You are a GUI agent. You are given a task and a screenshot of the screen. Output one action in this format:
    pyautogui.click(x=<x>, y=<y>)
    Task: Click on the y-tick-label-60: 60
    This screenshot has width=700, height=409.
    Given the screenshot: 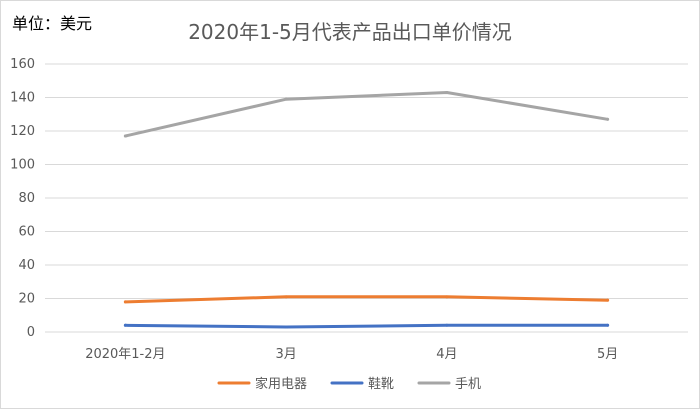 What is the action you would take?
    pyautogui.click(x=26, y=232)
    